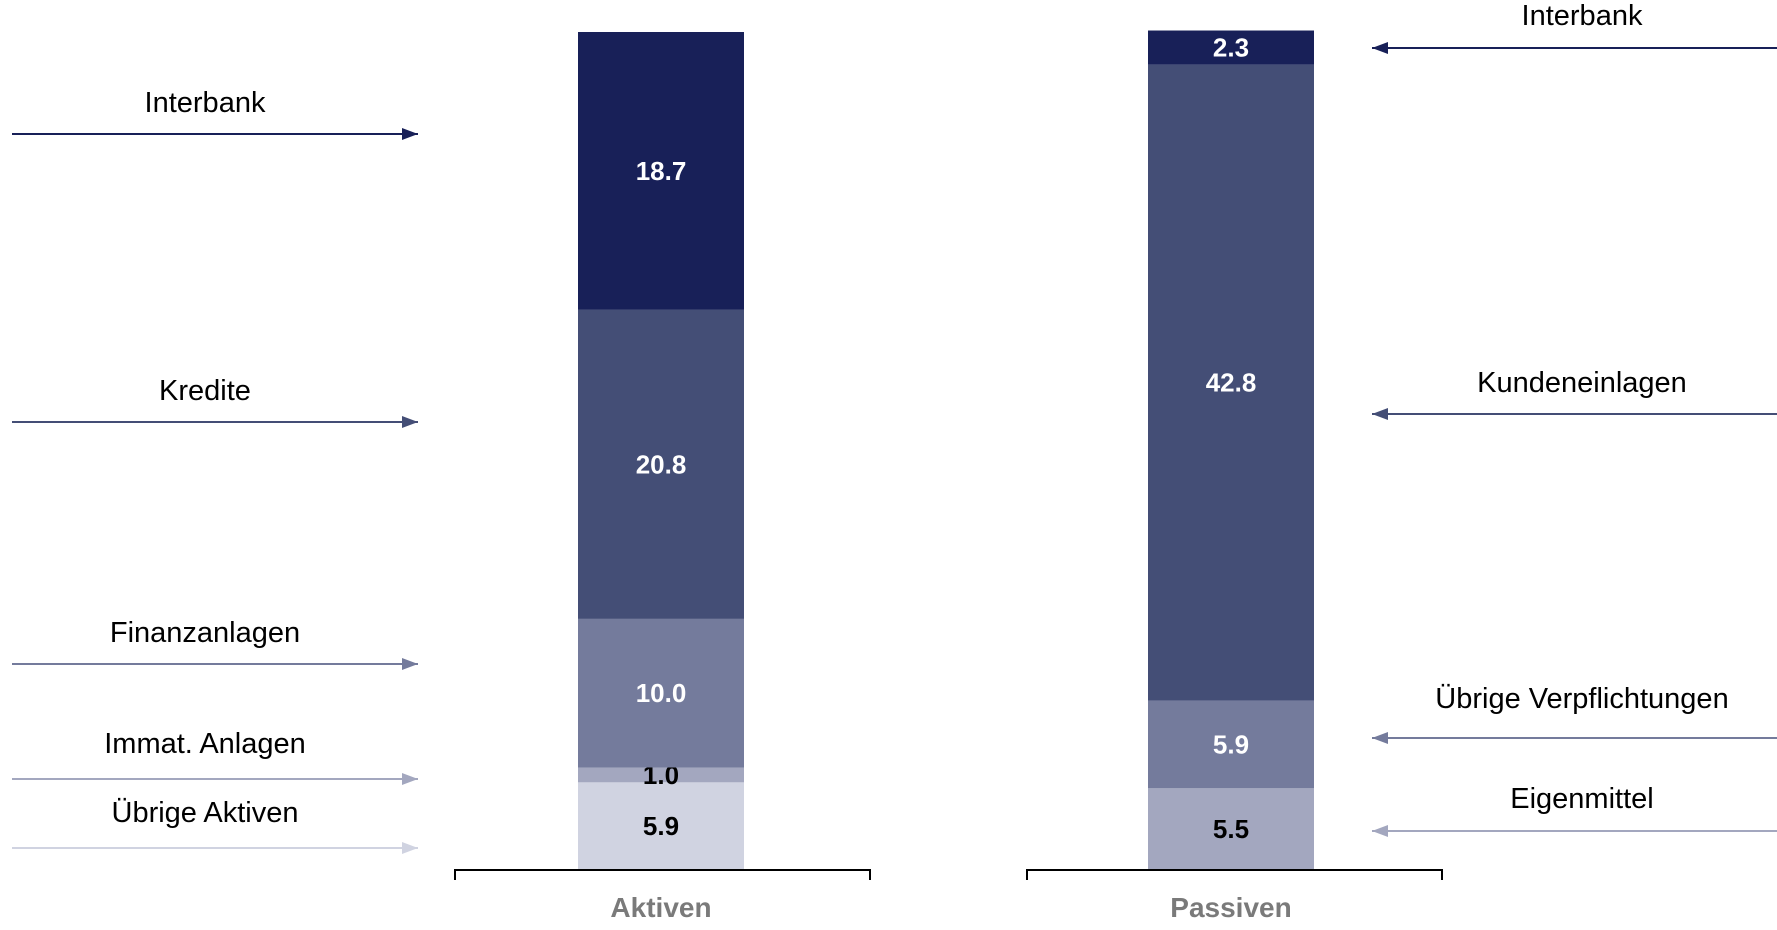  What do you see at coordinates (410, 779) in the screenshot?
I see `arrow-head-aktiven-immat-anlagen` at bounding box center [410, 779].